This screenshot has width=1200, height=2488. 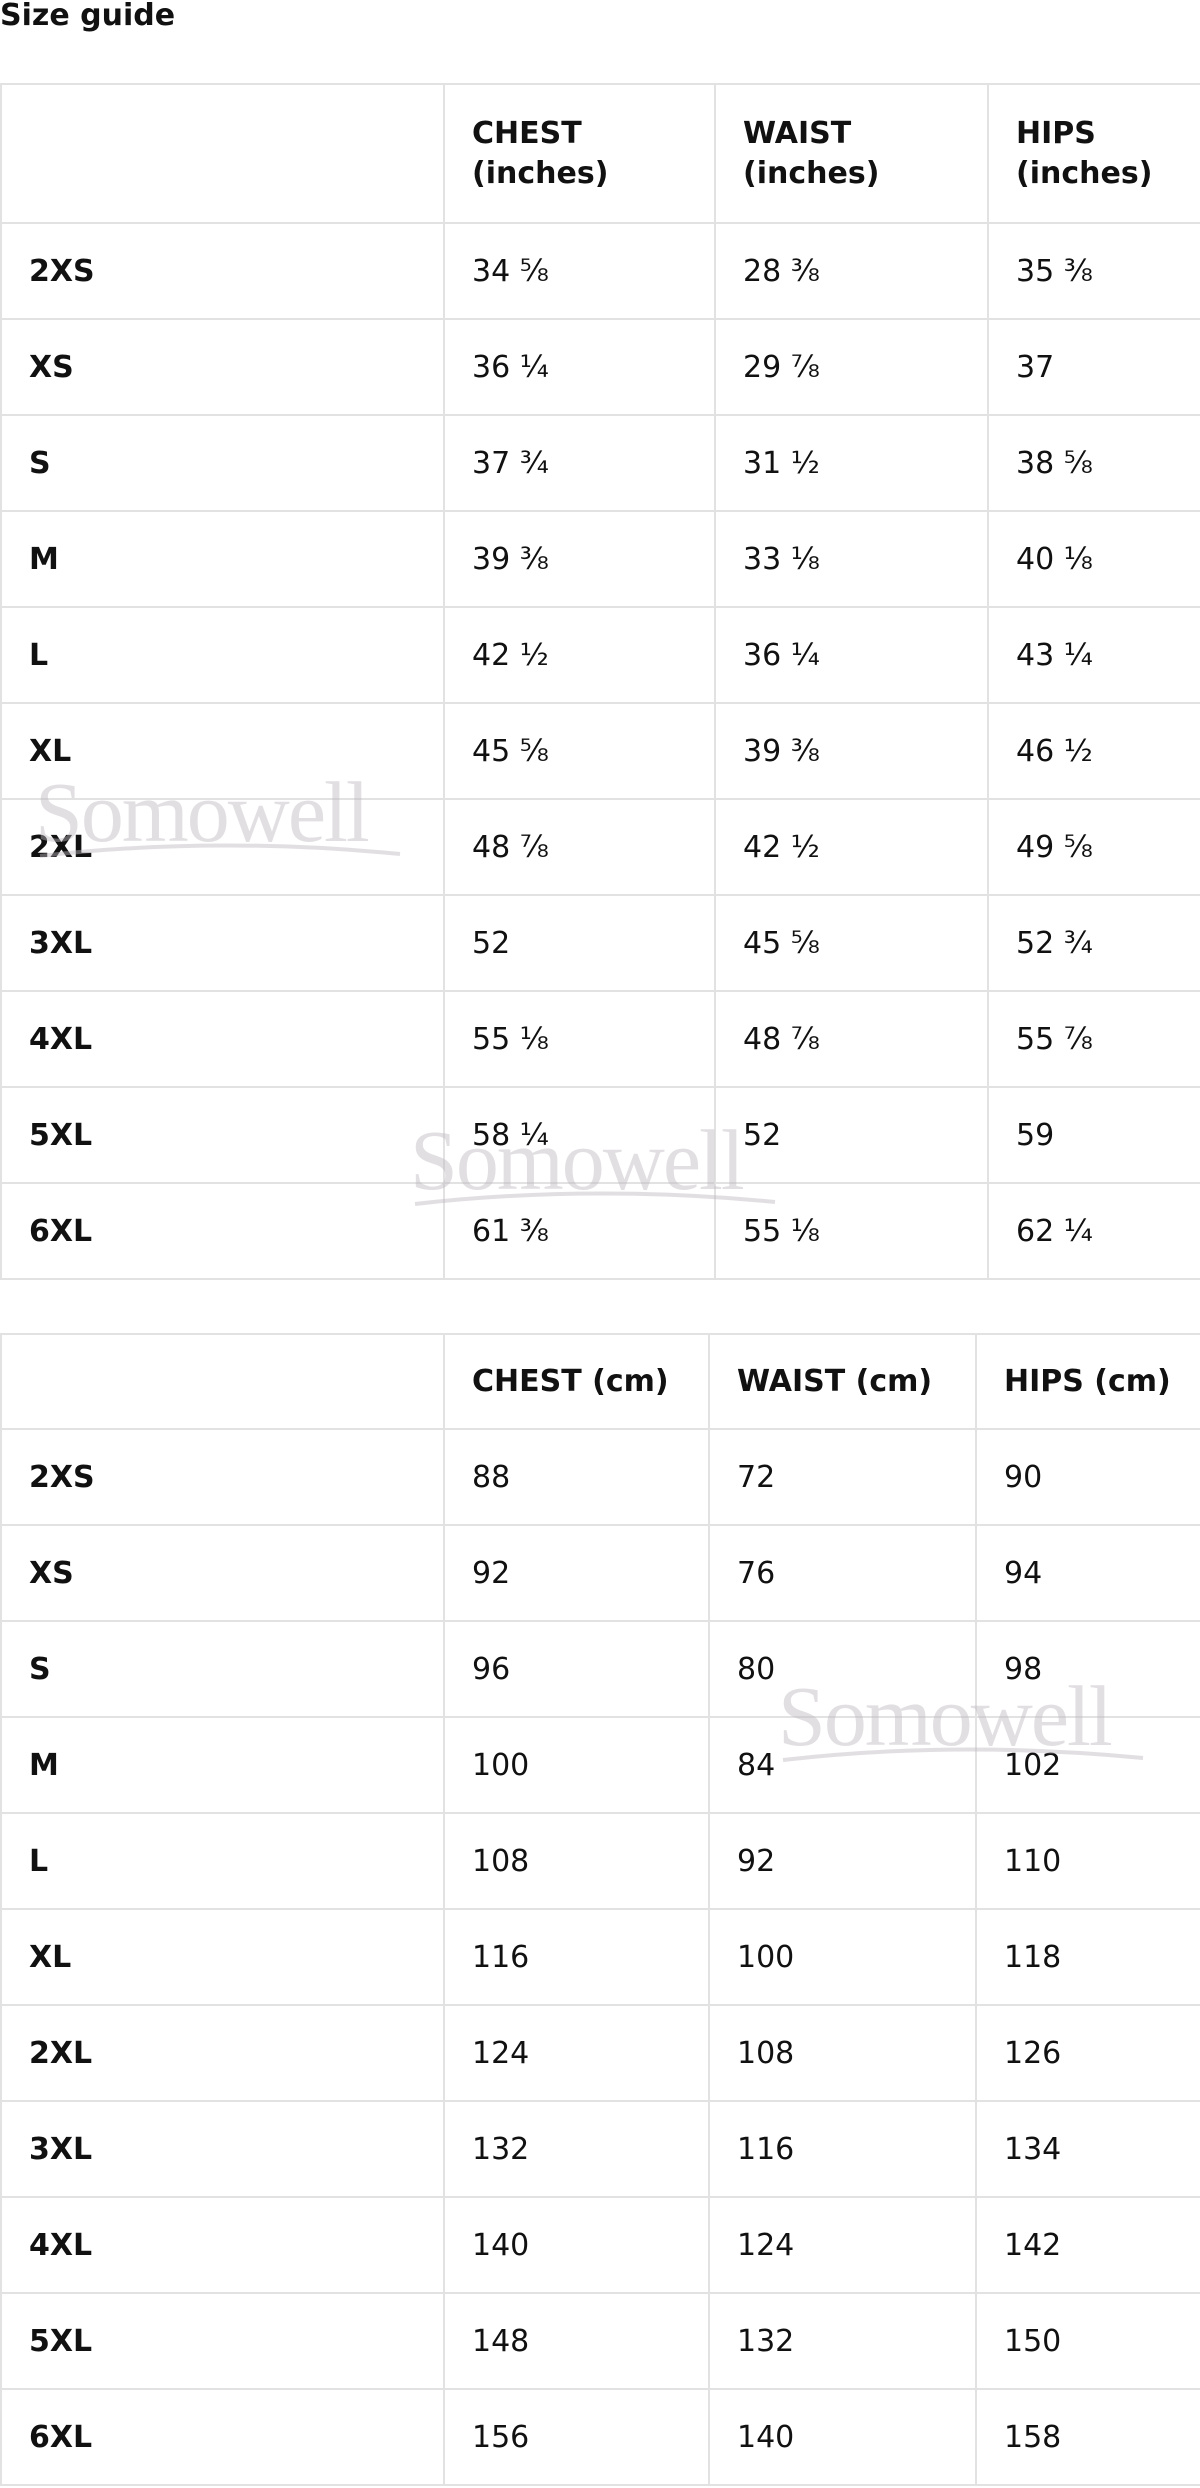 I want to click on measurement-cell: 49 ⅝, so click(x=1093, y=847).